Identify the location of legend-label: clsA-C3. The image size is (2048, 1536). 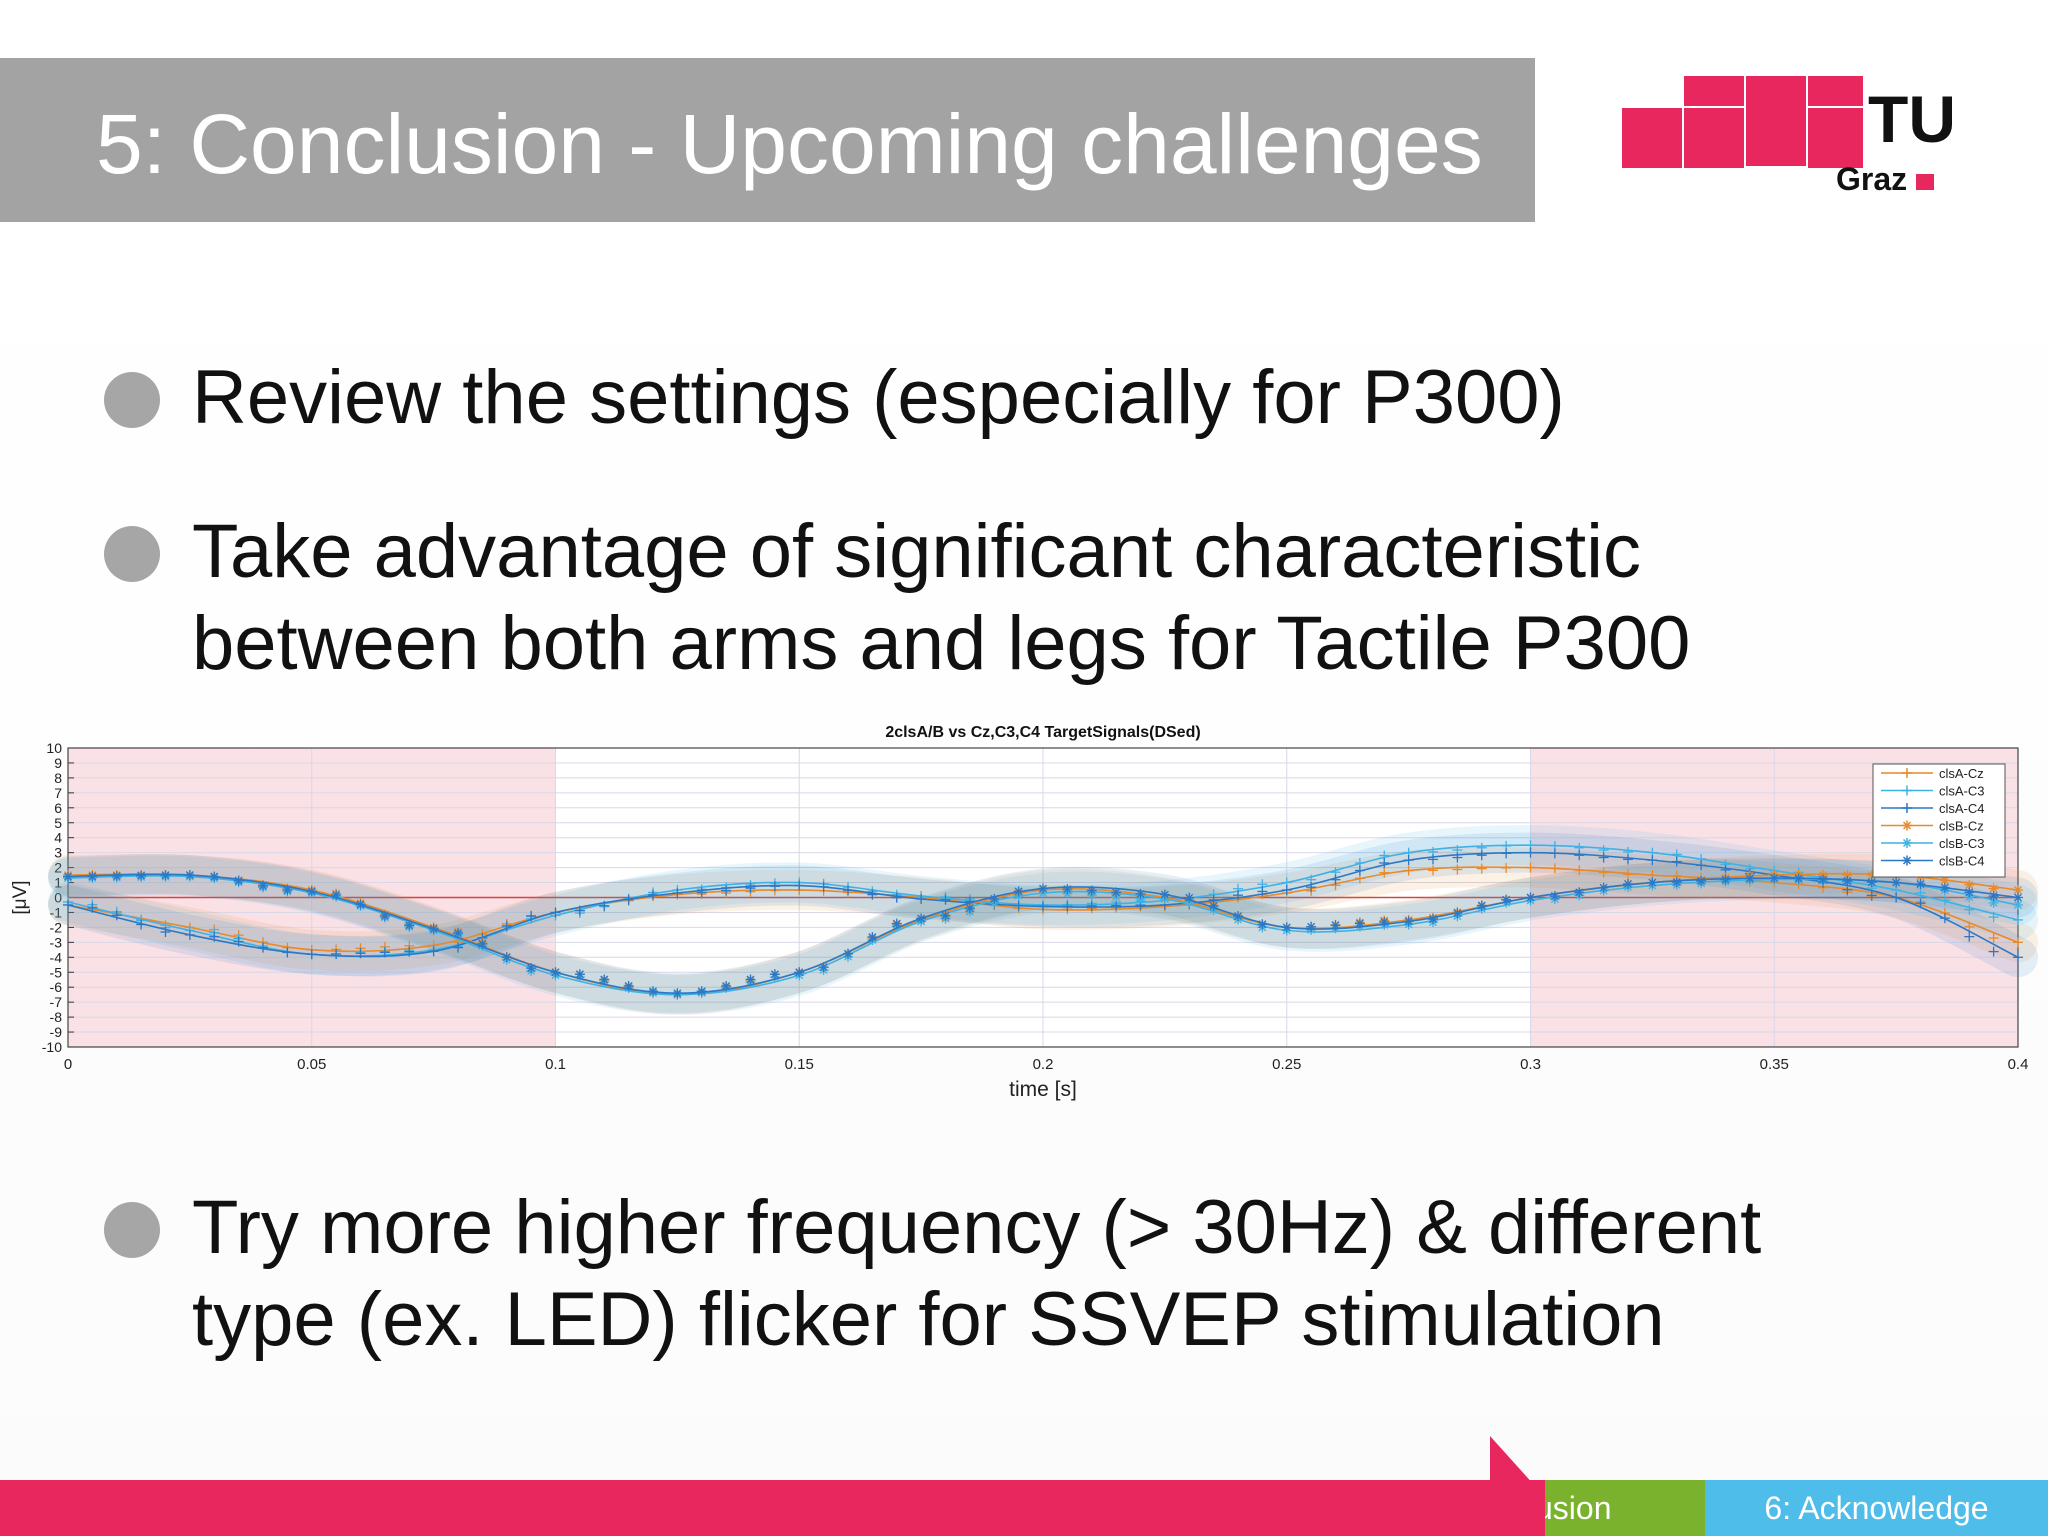
(1962, 791).